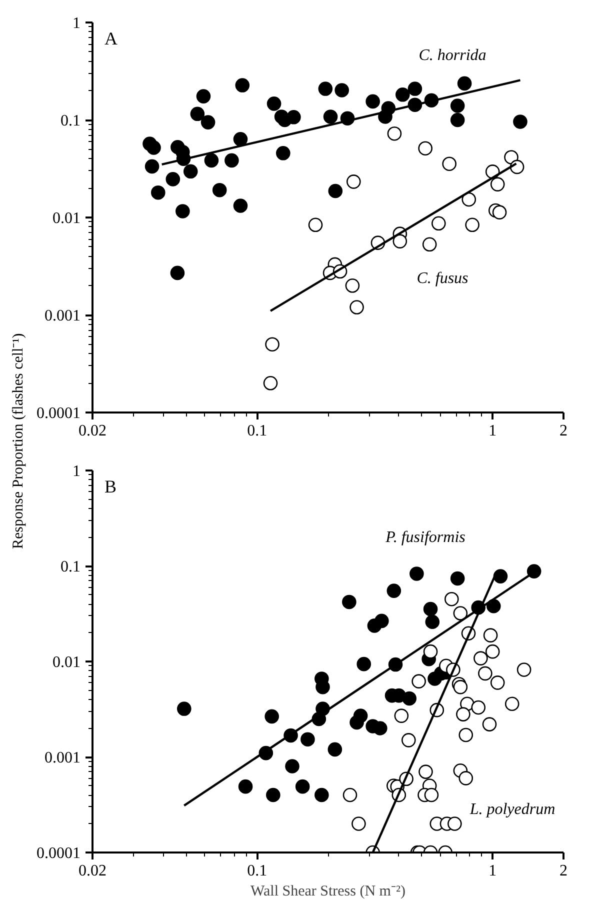 This screenshot has width=591, height=922. I want to click on annotation: P. fusiformis, so click(425, 537).